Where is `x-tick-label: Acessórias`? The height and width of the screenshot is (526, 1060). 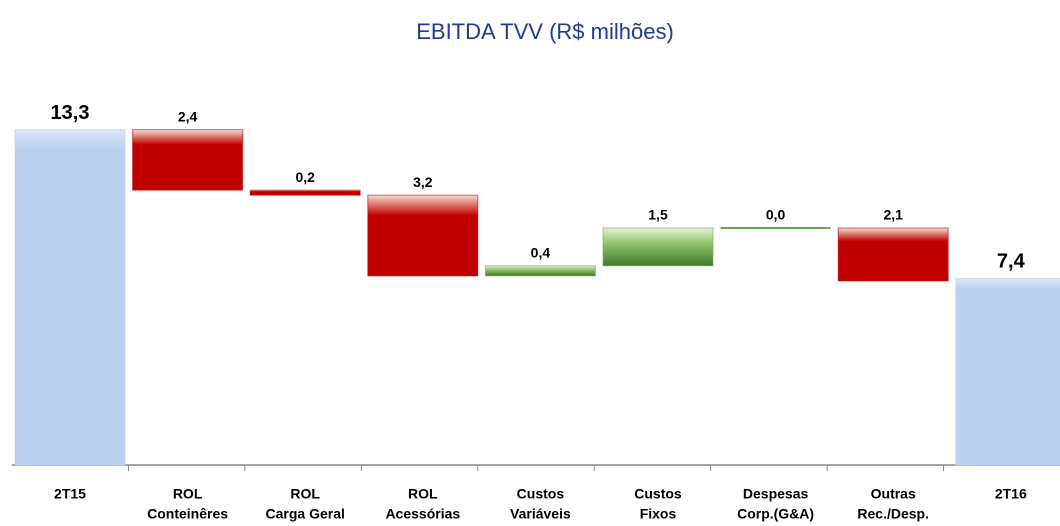 x-tick-label: Acessórias is located at coordinates (422, 514).